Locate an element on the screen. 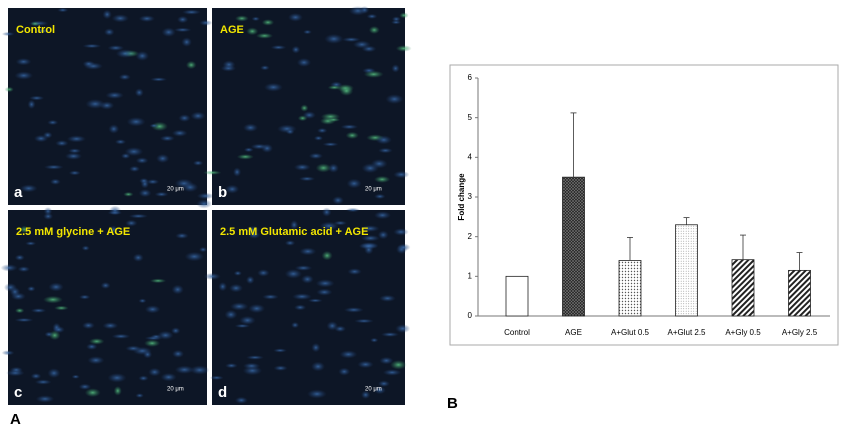 The width and height of the screenshot is (850, 437). y-tick-label: 0 is located at coordinates (470, 315).